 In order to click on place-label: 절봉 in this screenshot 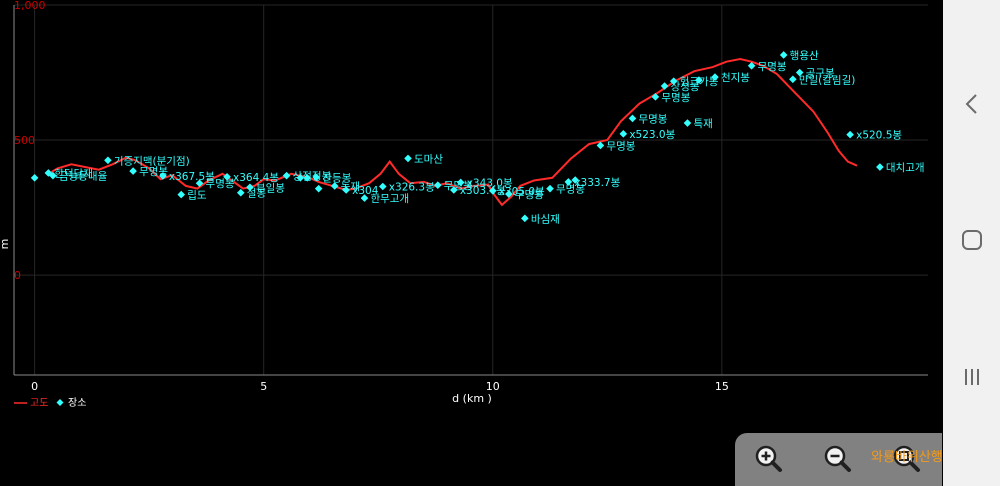, I will do `click(257, 193)`.